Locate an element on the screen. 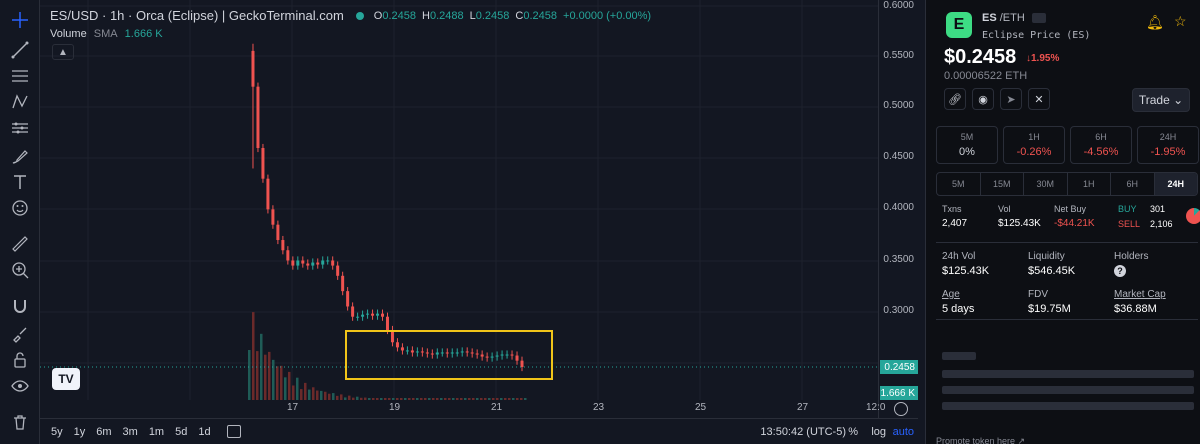  tab-6h: 6H is located at coordinates (1133, 184).